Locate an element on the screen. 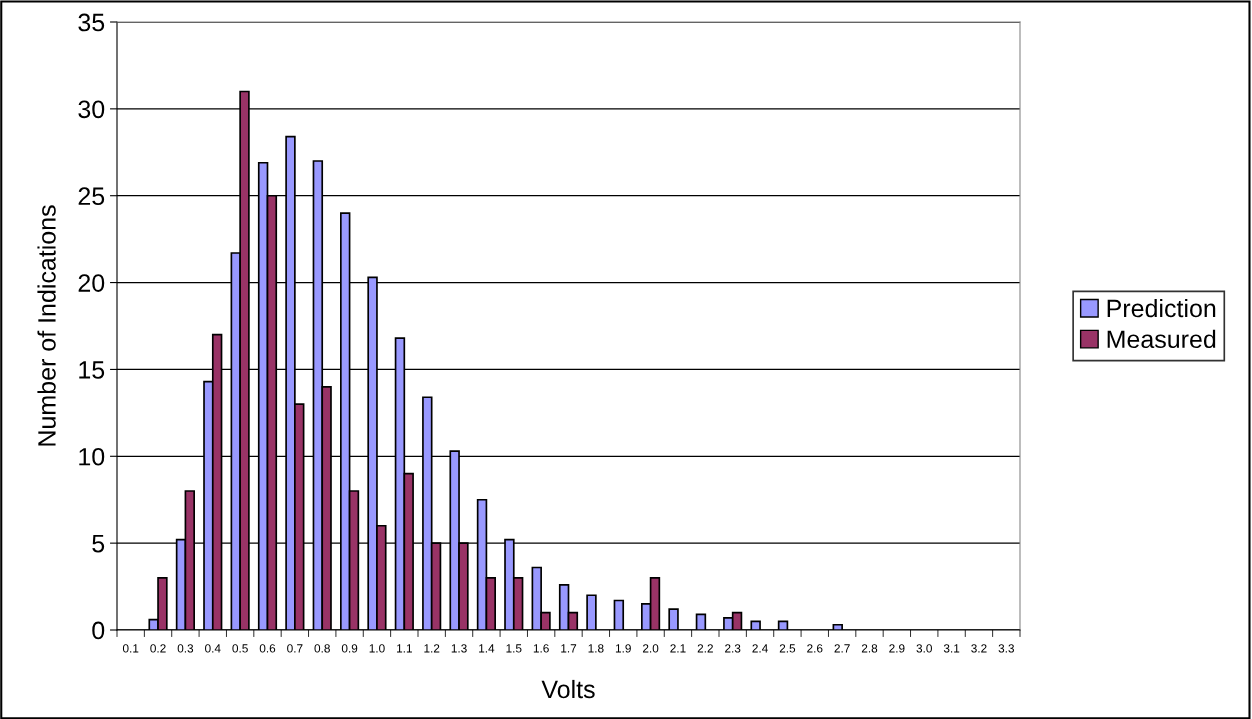 This screenshot has height=719, width=1252. x-tick-label: 0.7 is located at coordinates (295, 648).